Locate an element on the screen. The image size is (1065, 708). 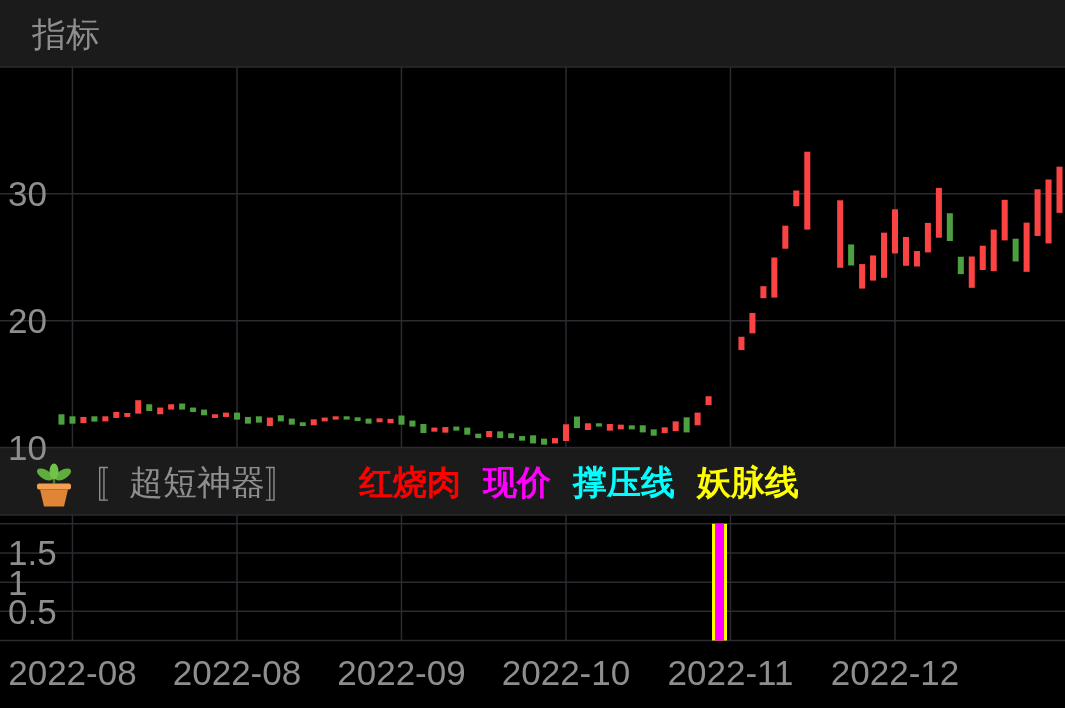
chart-title: 指标 is located at coordinates (65, 33).